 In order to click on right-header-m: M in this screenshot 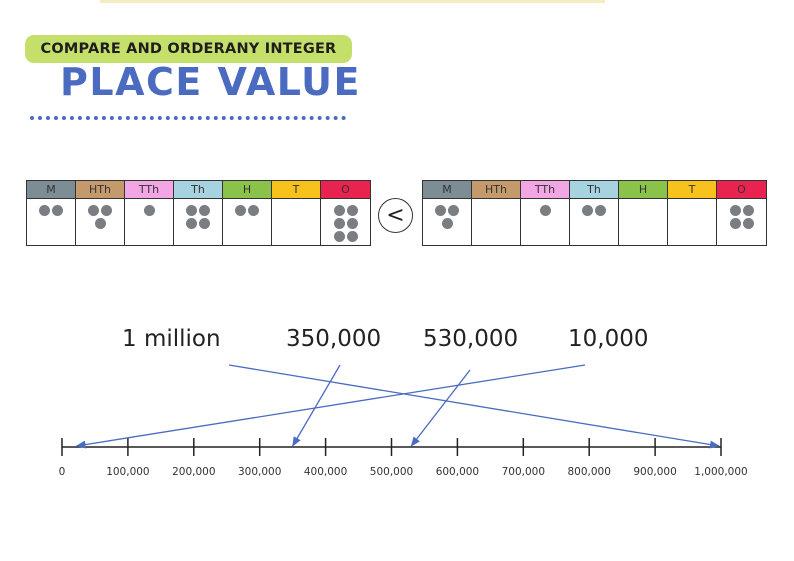, I will do `click(447, 190)`.